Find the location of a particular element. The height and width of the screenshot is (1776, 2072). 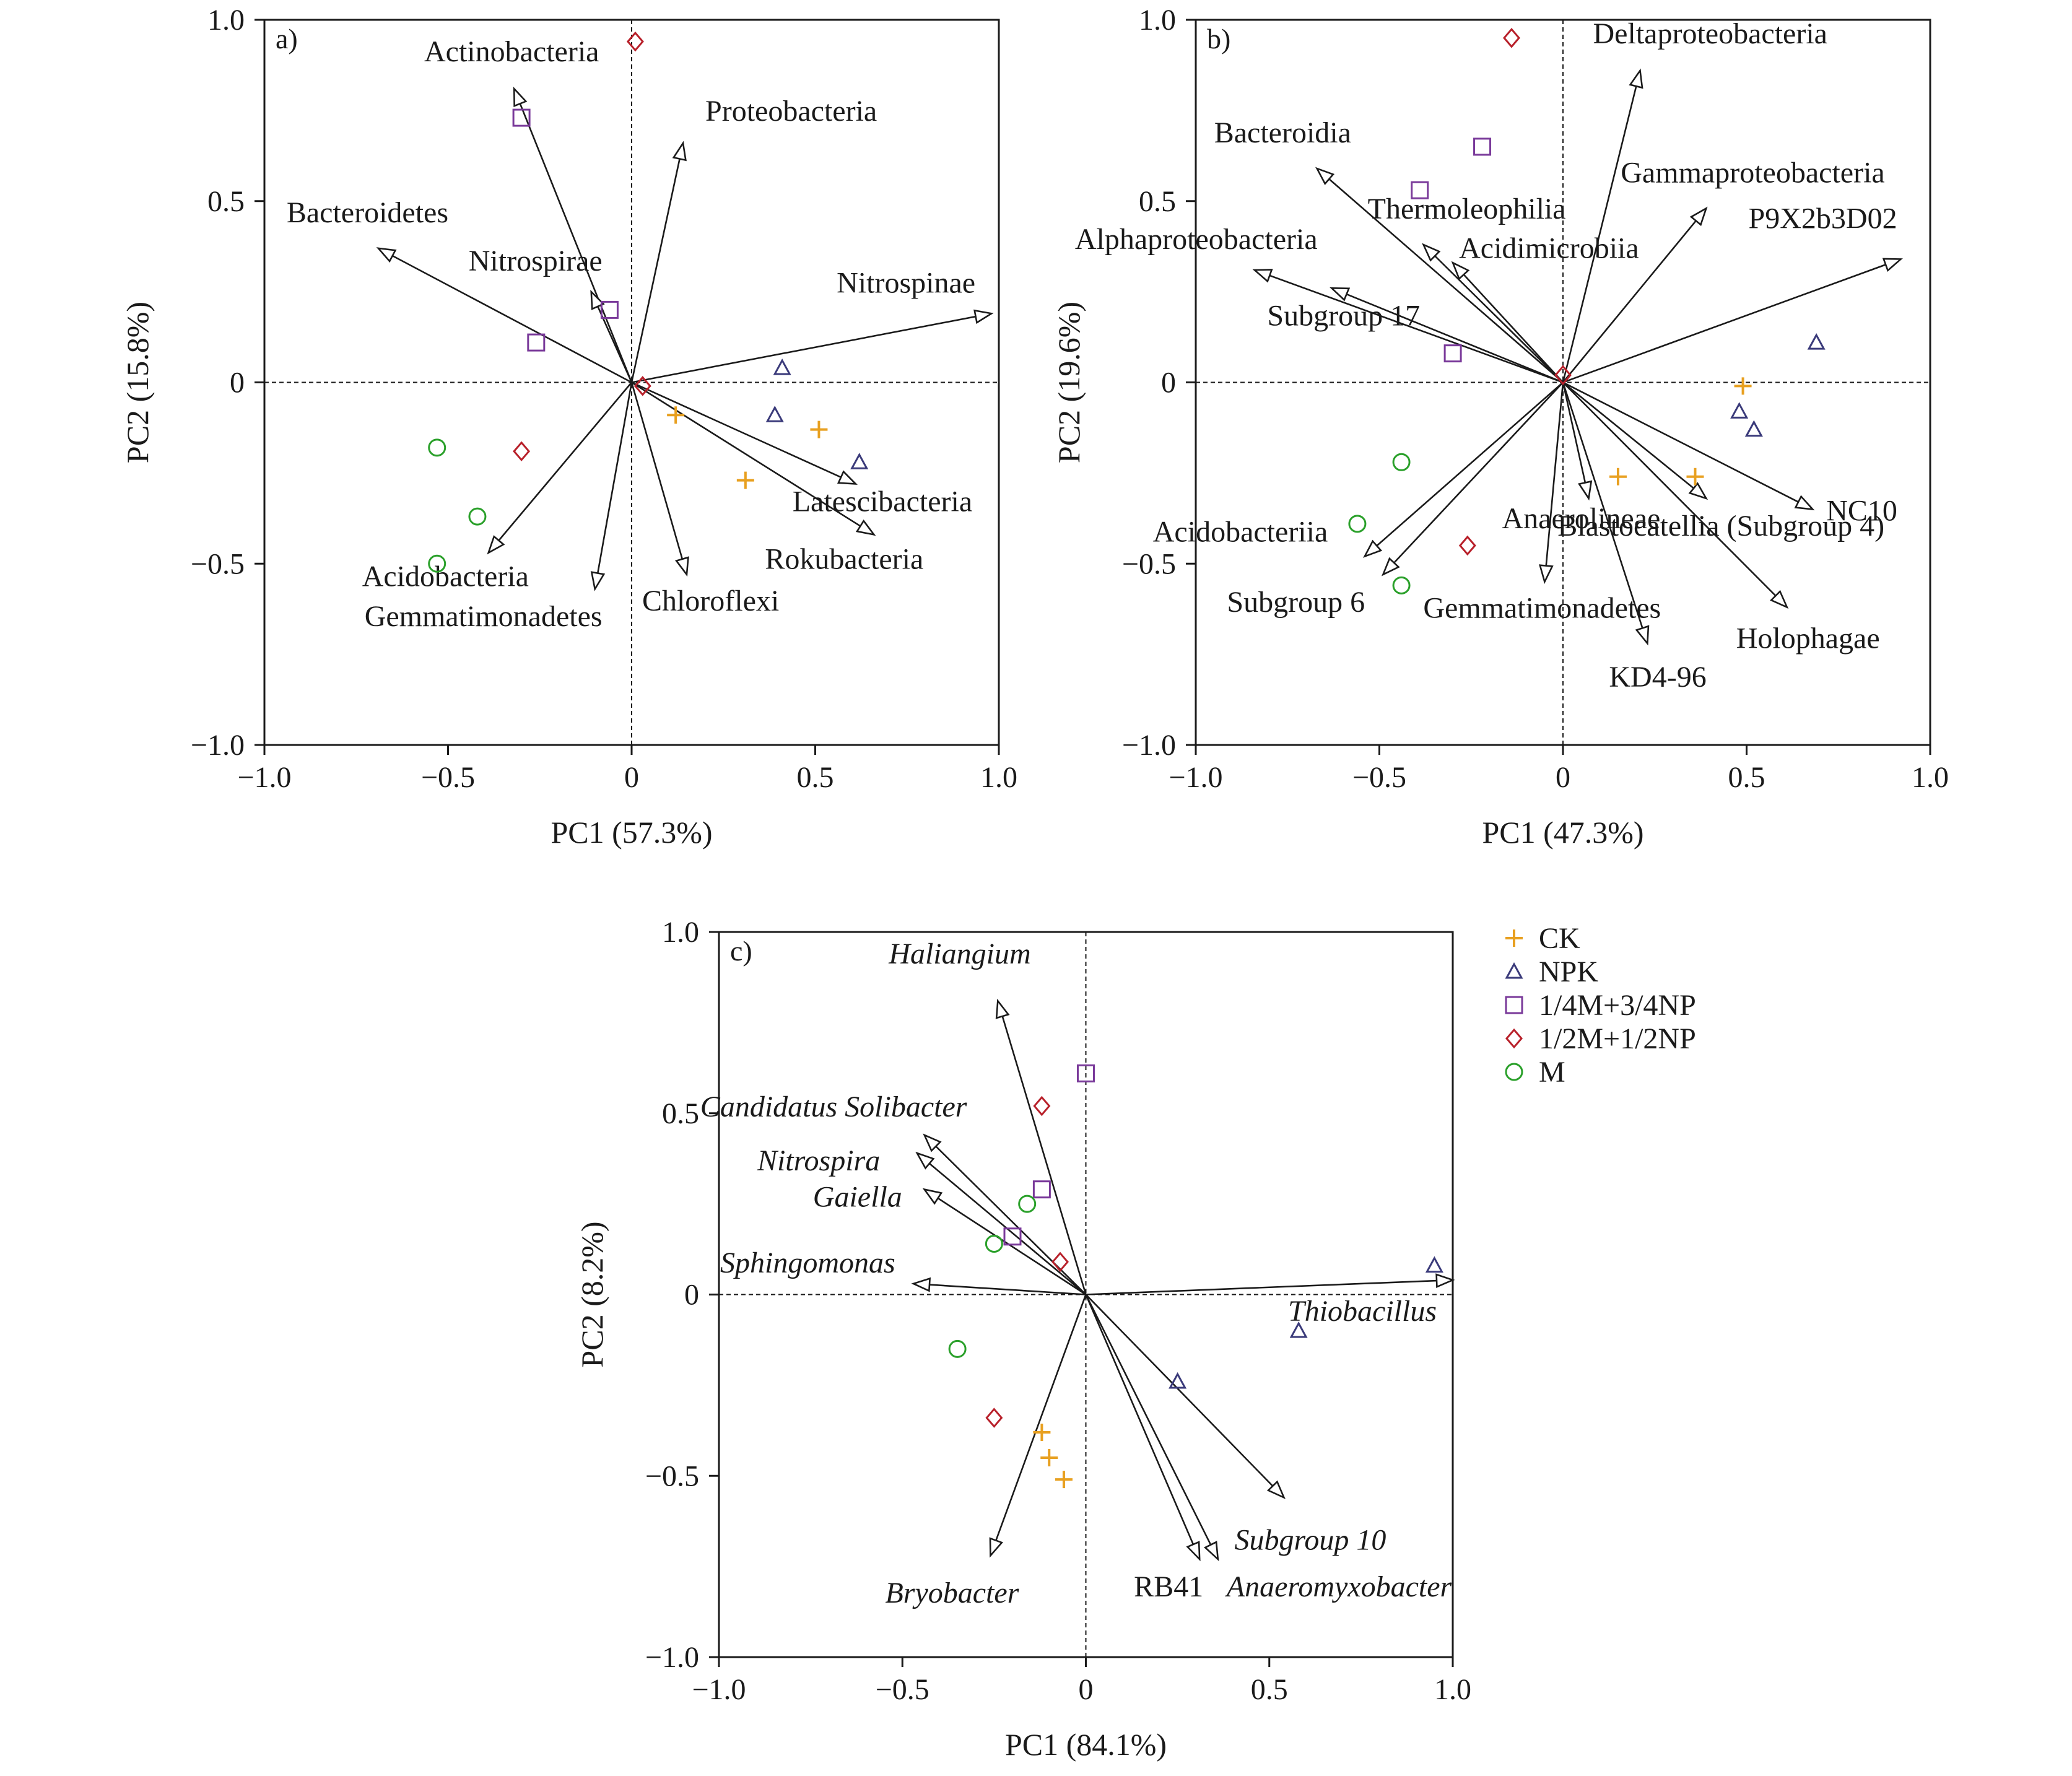

vector-label: Anaerolineae is located at coordinates (1581, 518).